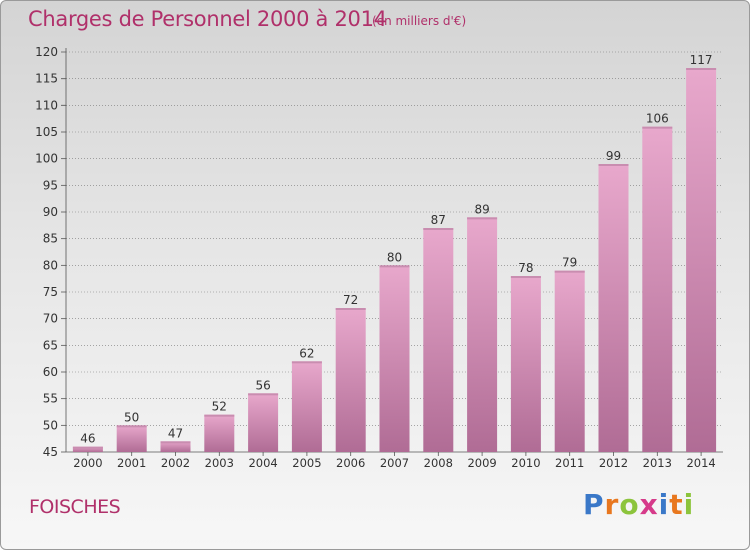  I want to click on bar-2014, so click(701, 260).